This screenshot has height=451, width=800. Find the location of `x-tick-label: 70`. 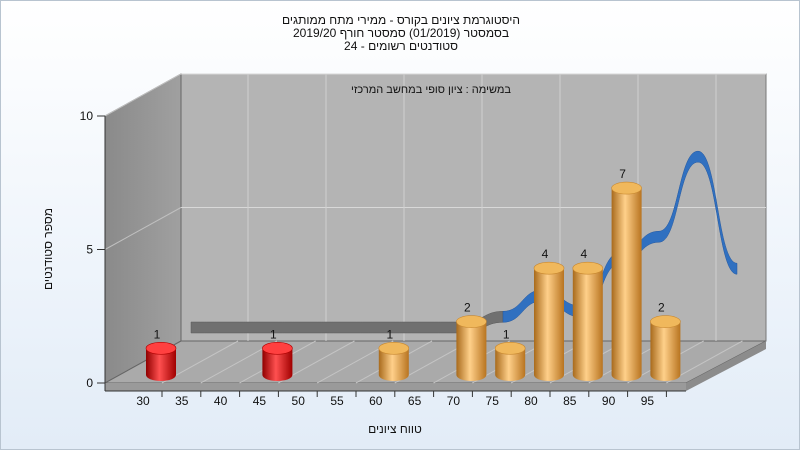

x-tick-label: 70 is located at coordinates (454, 401).